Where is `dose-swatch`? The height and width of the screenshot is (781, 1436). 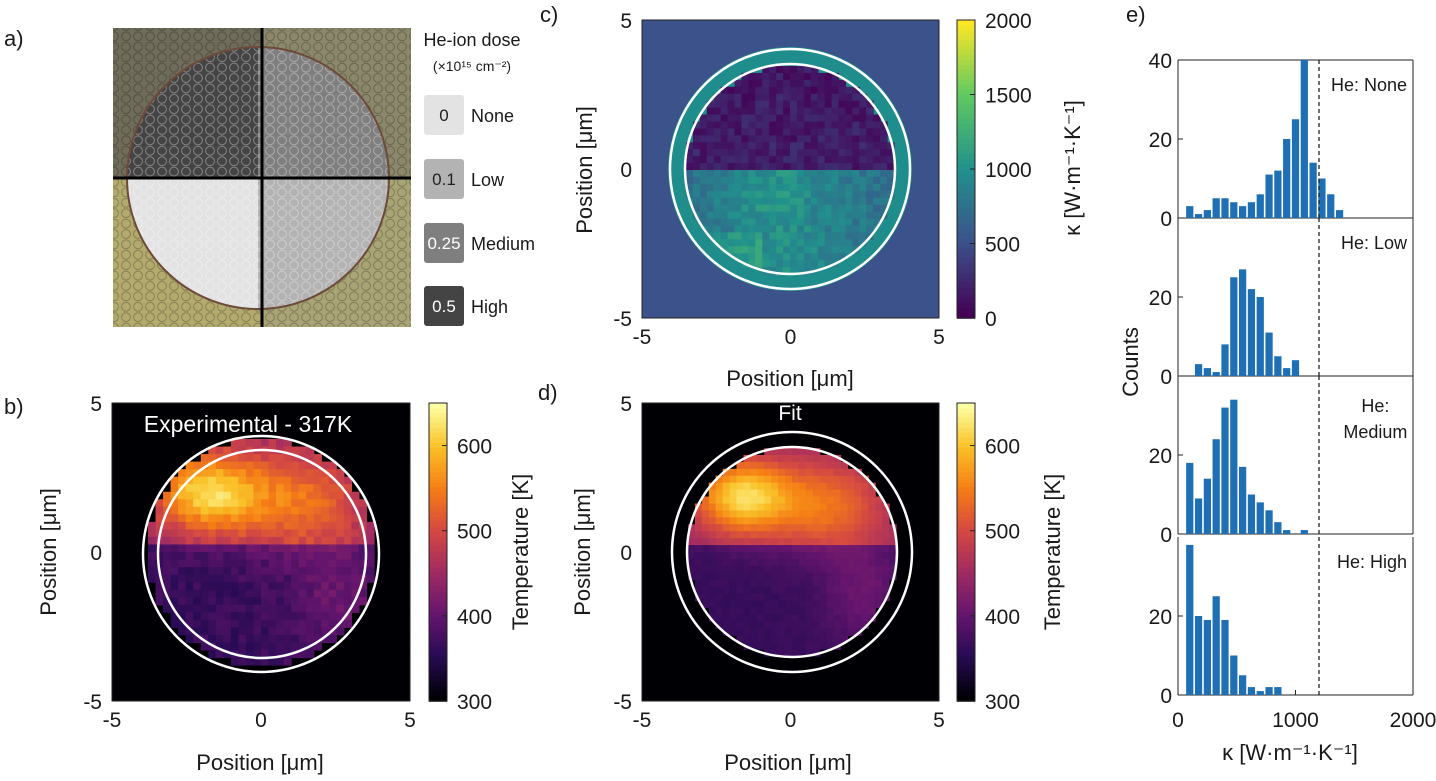 dose-swatch is located at coordinates (444, 115).